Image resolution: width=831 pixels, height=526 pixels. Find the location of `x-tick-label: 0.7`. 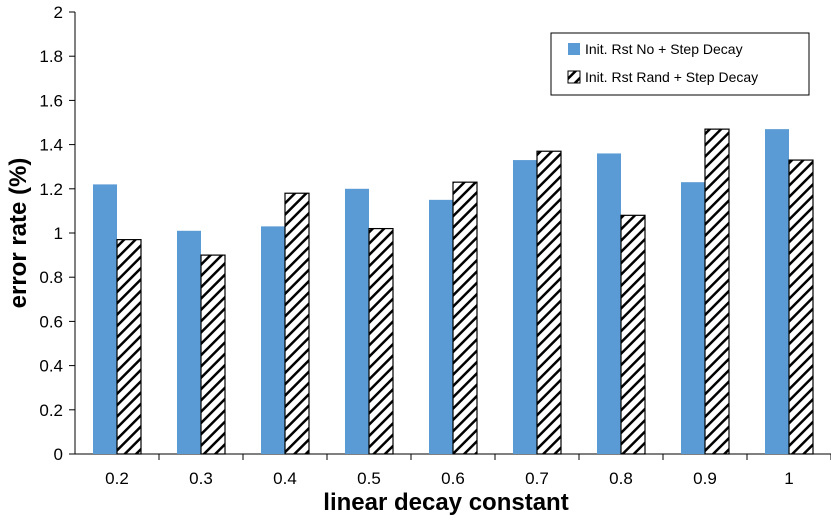

x-tick-label: 0.7 is located at coordinates (537, 478).